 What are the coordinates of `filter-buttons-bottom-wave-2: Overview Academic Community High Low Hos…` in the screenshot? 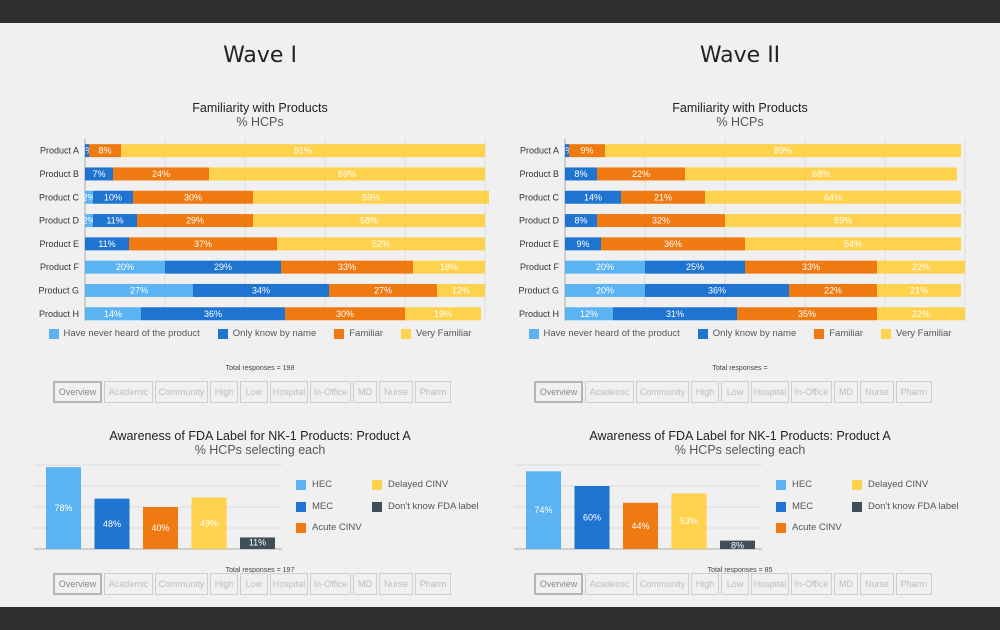 It's located at (733, 584).